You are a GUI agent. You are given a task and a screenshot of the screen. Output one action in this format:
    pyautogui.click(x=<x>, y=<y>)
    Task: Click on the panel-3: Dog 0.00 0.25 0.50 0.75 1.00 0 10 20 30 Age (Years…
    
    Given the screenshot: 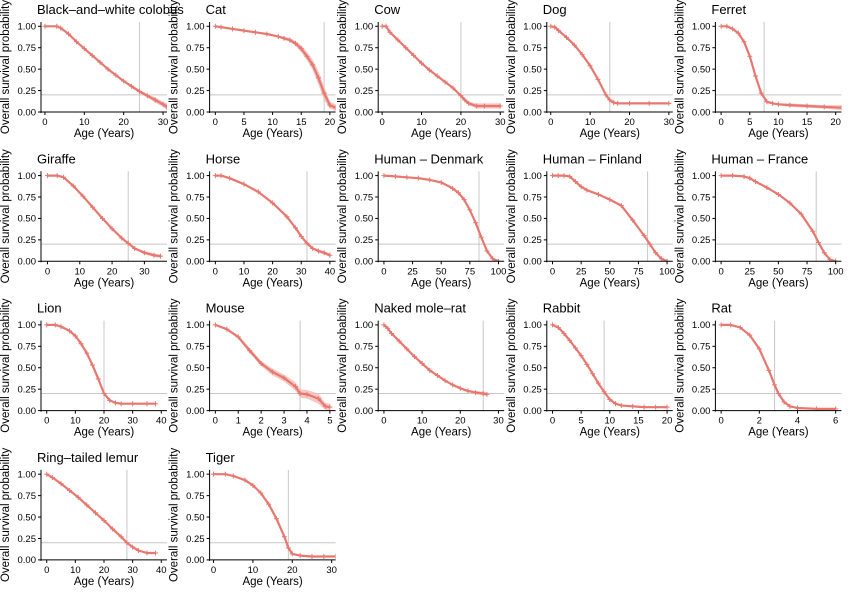 What is the action you would take?
    pyautogui.click(x=590, y=70)
    